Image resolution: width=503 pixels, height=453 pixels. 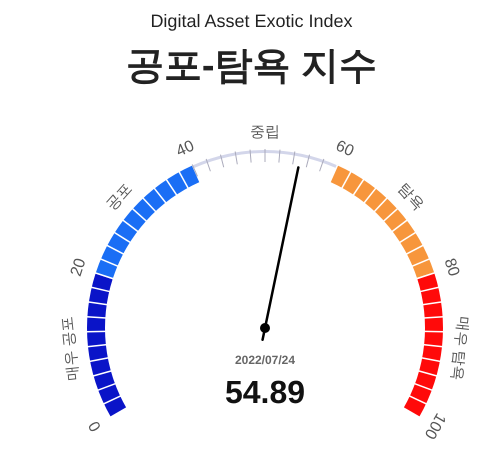 What do you see at coordinates (265, 132) in the screenshot?
I see `text: 중립` at bounding box center [265, 132].